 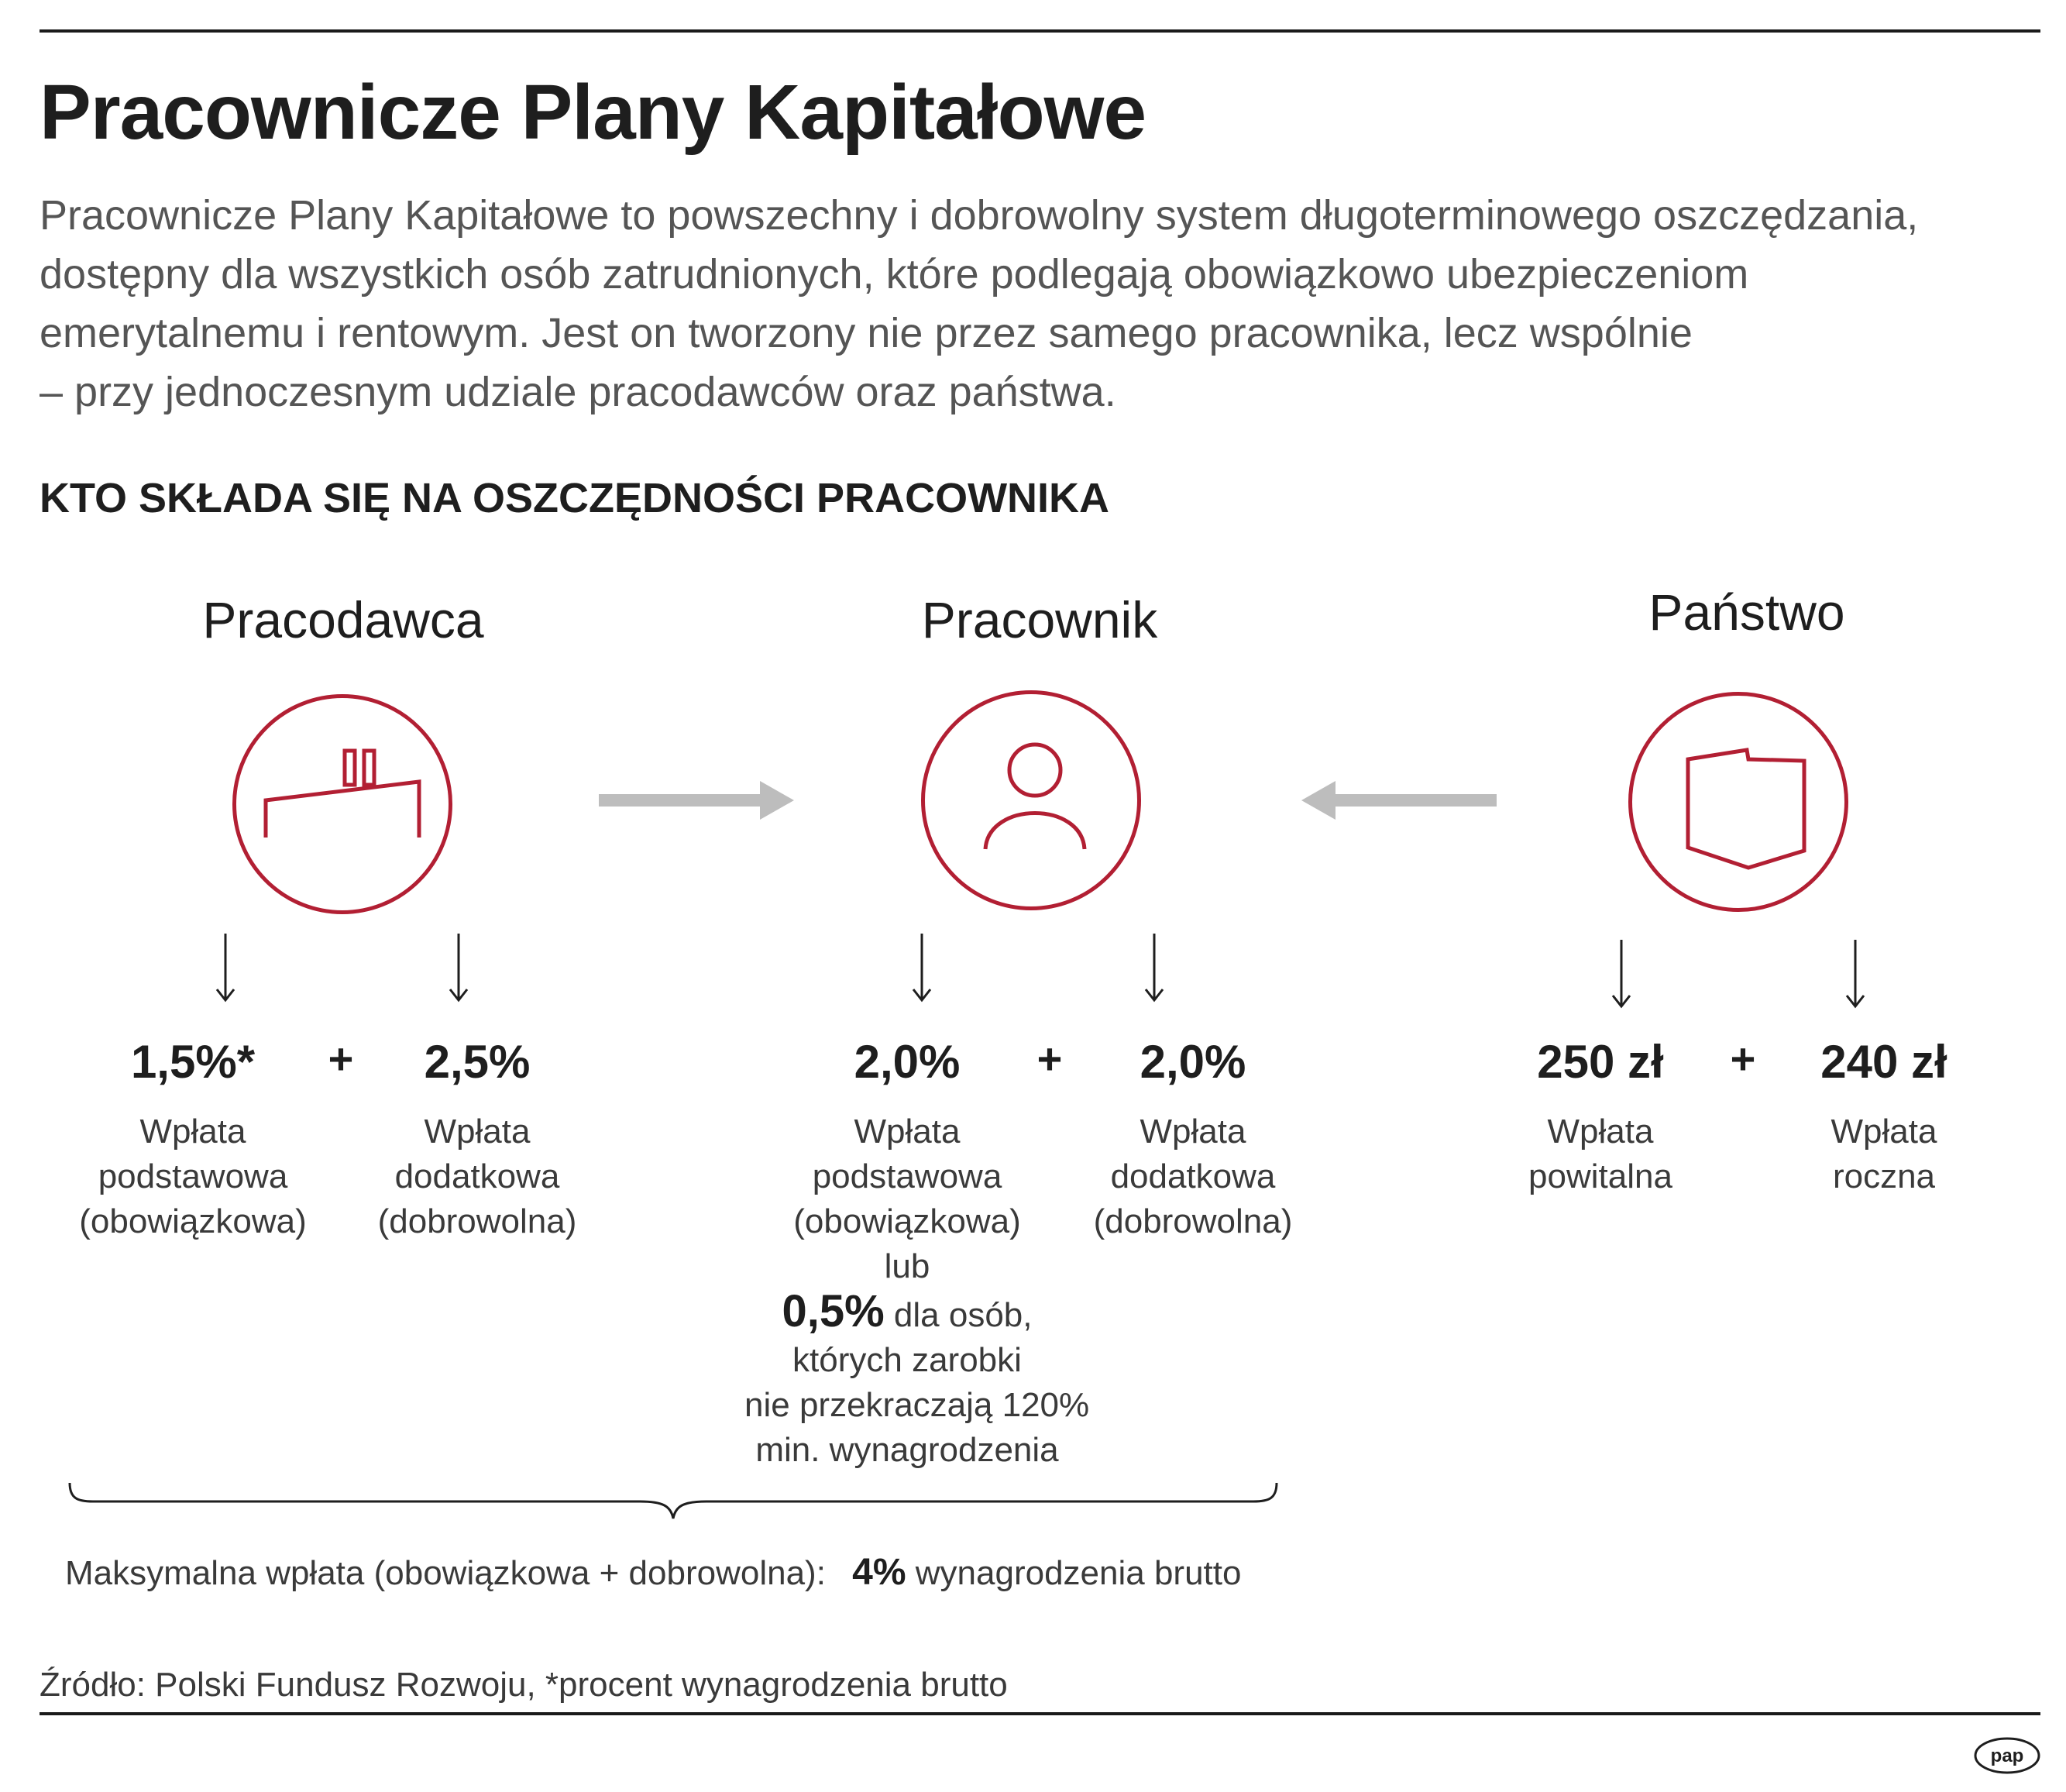 I want to click on top-rule, so click(x=1040, y=31).